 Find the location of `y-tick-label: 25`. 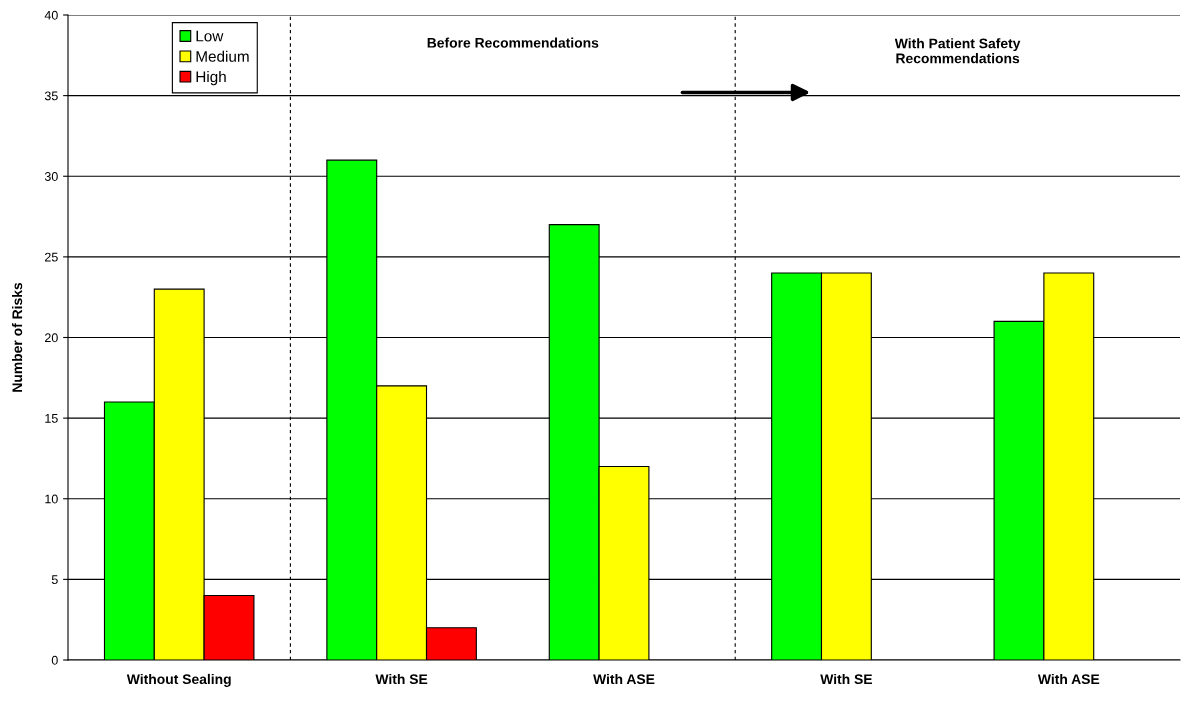

y-tick-label: 25 is located at coordinates (51, 257).